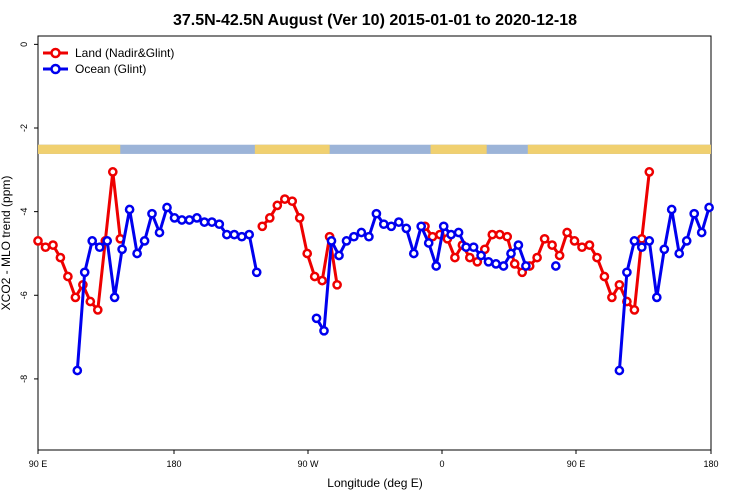 The image size is (750, 500). I want to click on map-strip, so click(374, 149).